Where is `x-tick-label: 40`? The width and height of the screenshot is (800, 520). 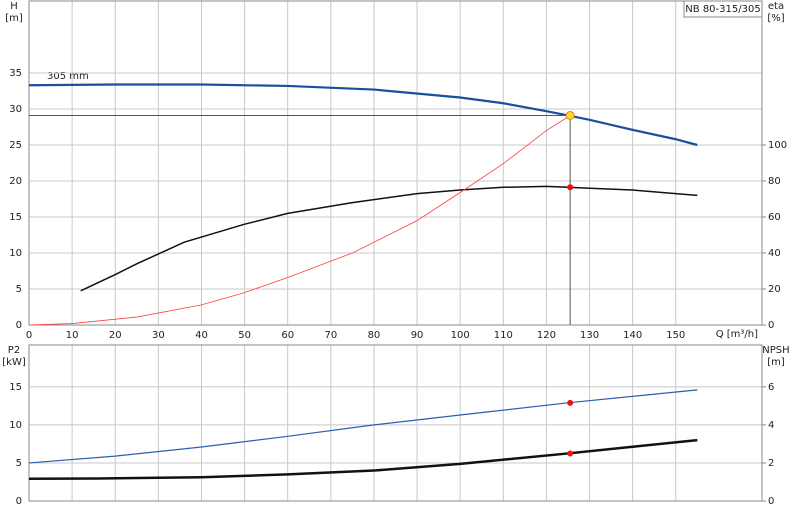
x-tick-label: 40 is located at coordinates (201, 335).